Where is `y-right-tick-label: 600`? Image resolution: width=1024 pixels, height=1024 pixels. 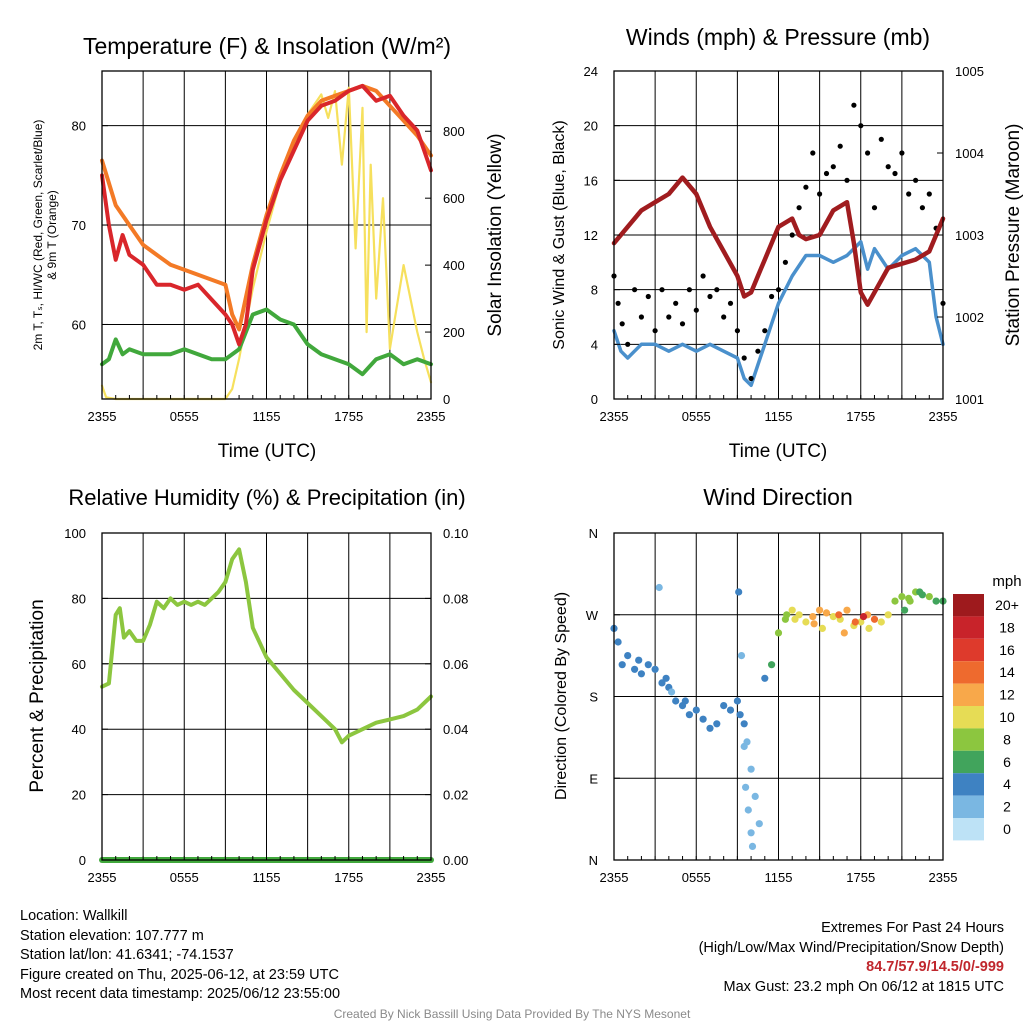 y-right-tick-label: 600 is located at coordinates (454, 198).